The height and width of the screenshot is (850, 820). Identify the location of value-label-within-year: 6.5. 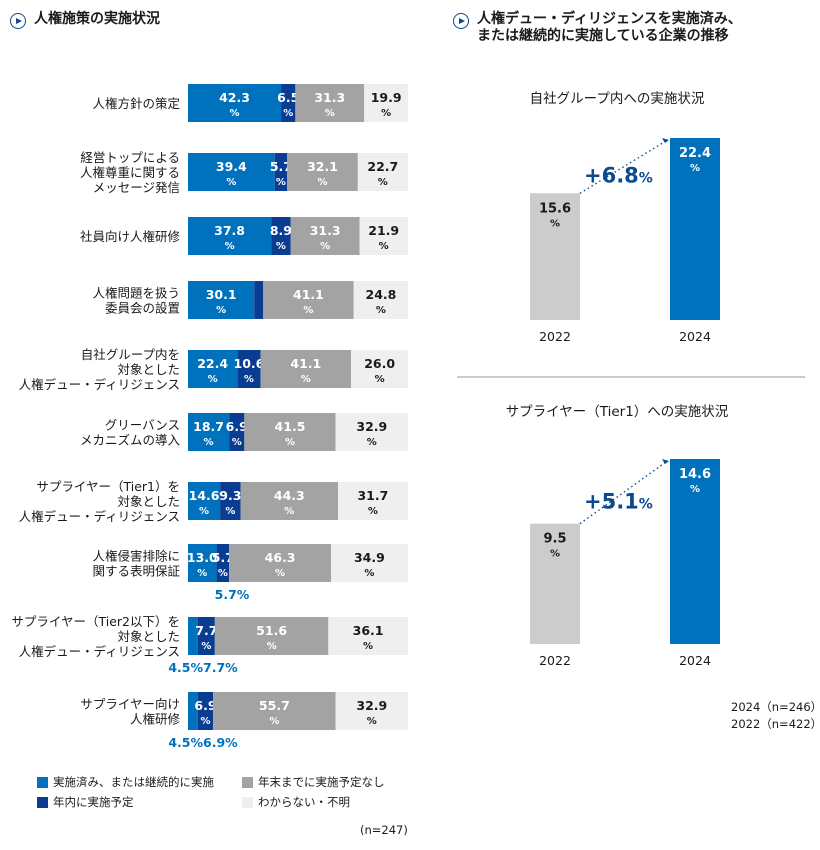
(288, 97).